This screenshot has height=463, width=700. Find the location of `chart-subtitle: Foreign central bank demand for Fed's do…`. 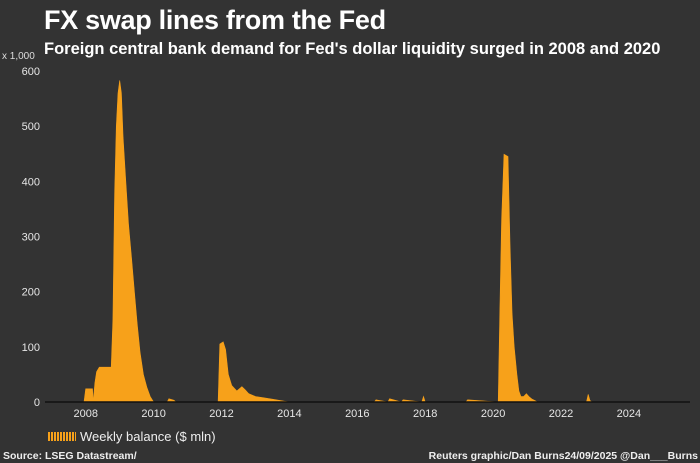

chart-subtitle: Foreign central bank demand for Fed's do… is located at coordinates (352, 49).